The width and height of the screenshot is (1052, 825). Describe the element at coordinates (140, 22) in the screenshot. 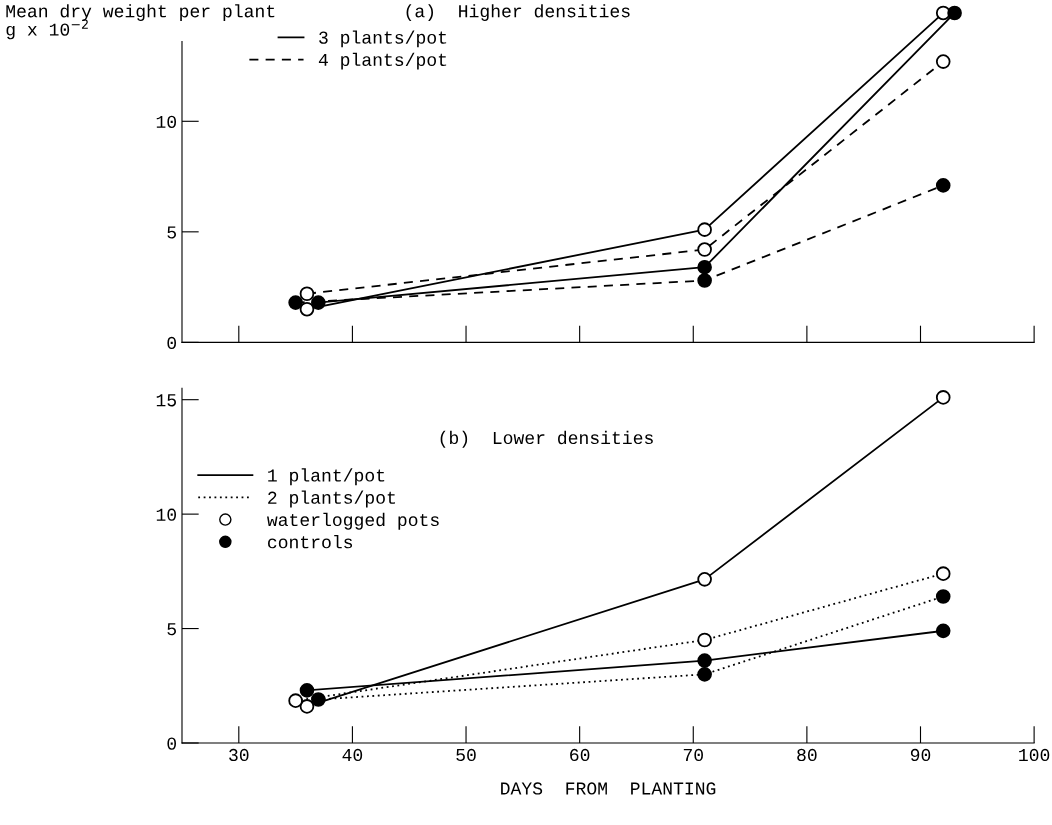

I see `y-axis-title: Mean dry weight per plant g x 10$^{−2}$` at that location.